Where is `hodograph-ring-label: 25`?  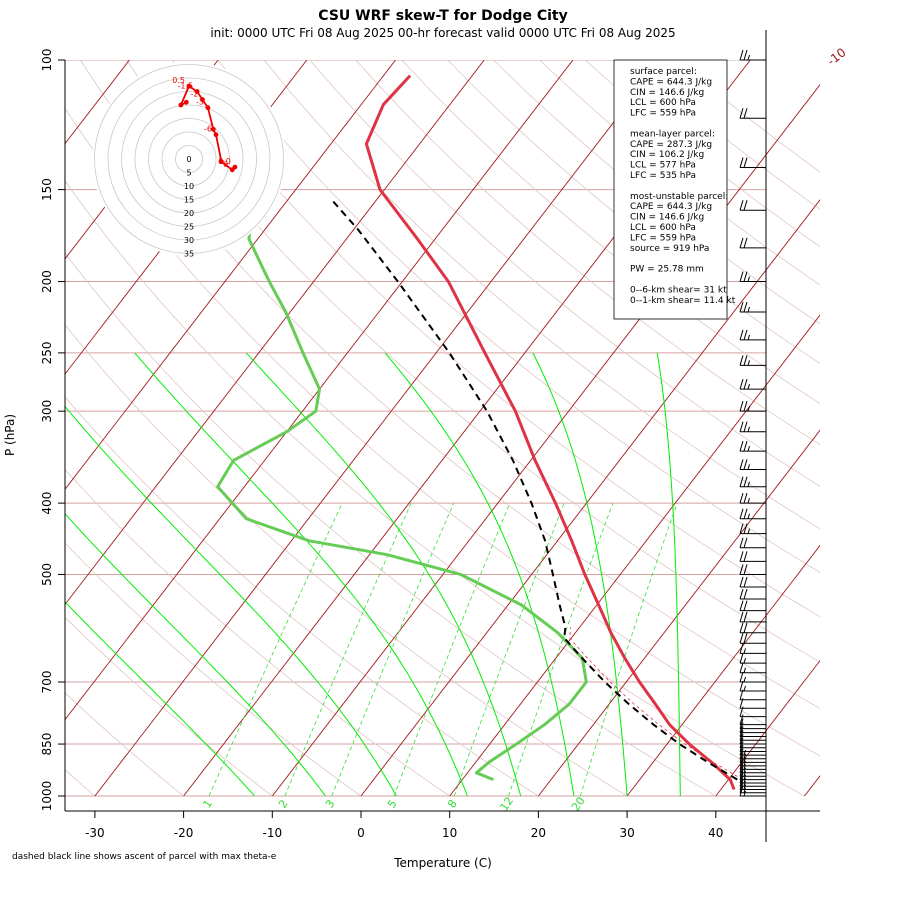
hodograph-ring-label: 25 is located at coordinates (189, 227).